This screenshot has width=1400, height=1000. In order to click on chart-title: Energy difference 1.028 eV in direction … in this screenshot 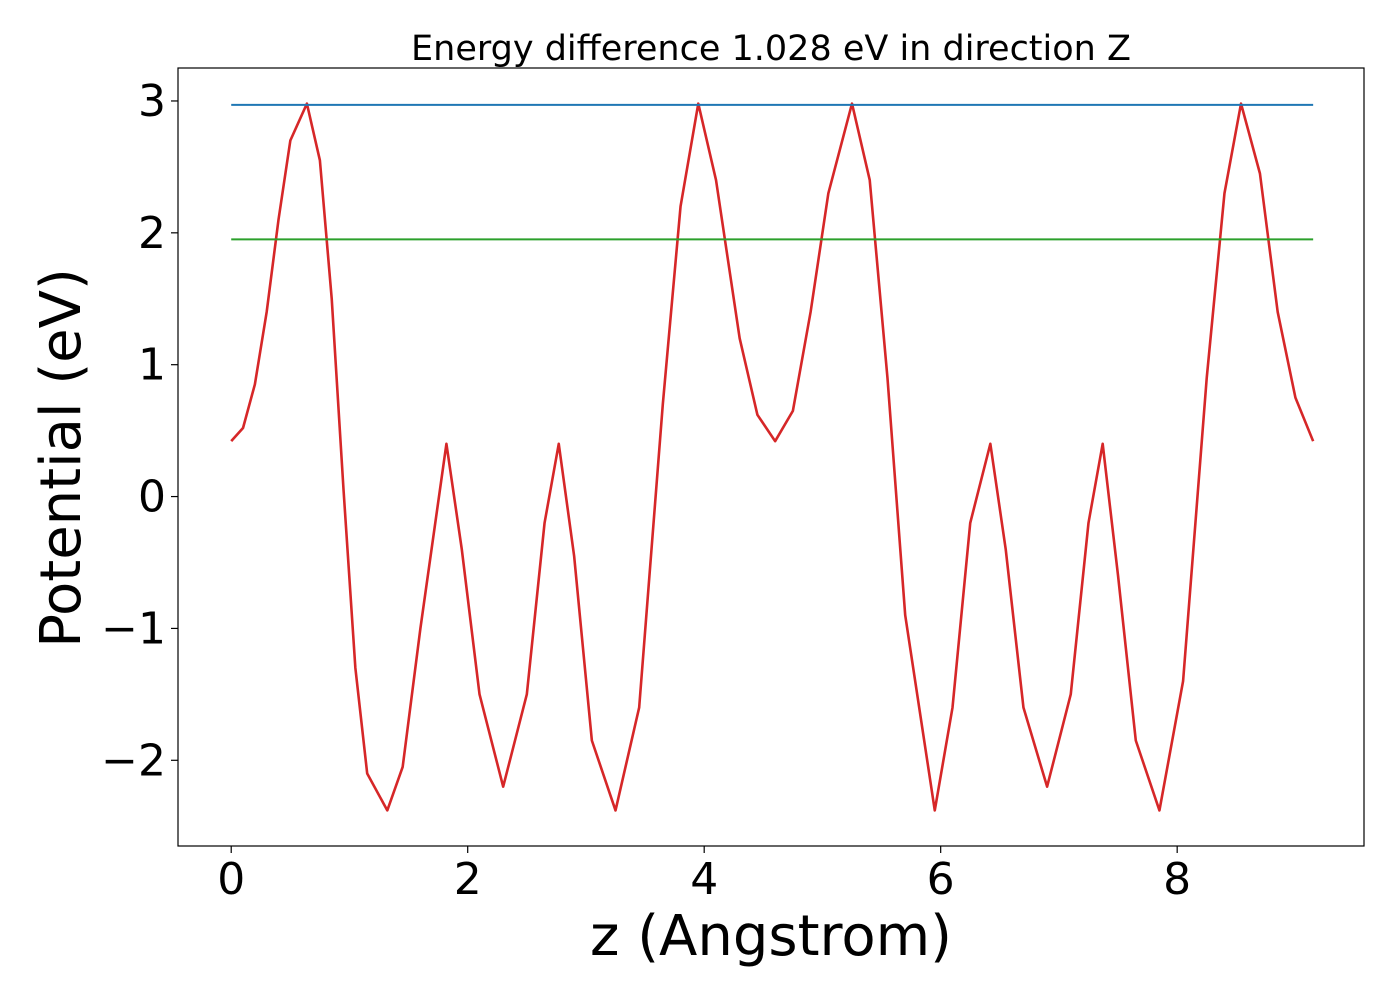, I will do `click(771, 49)`.